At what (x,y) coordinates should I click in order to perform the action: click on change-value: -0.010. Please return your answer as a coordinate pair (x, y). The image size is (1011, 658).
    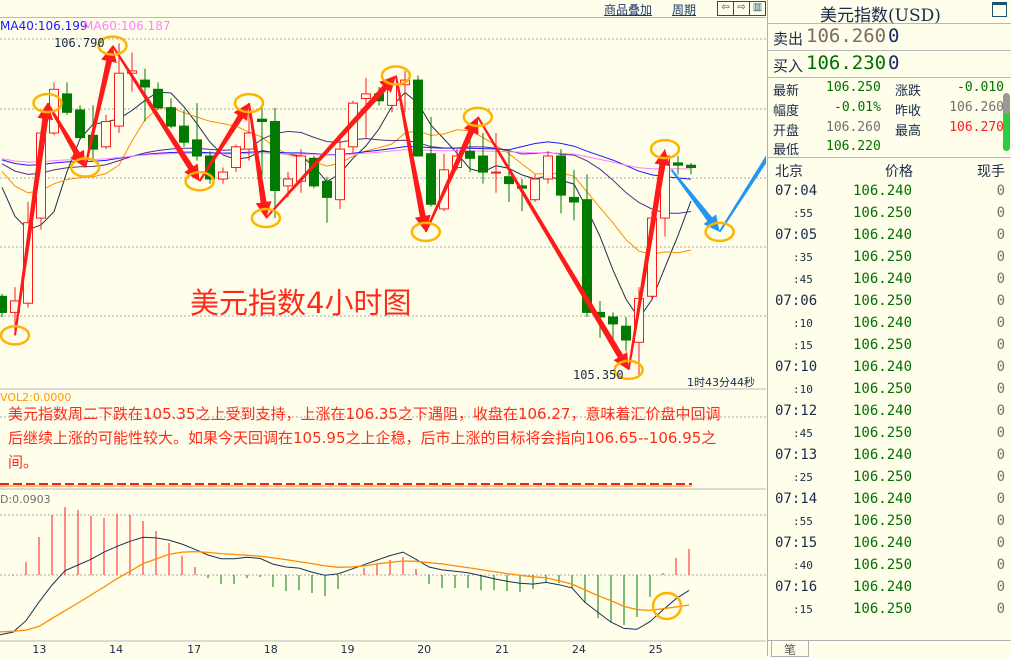
    Looking at the image, I should click on (980, 87).